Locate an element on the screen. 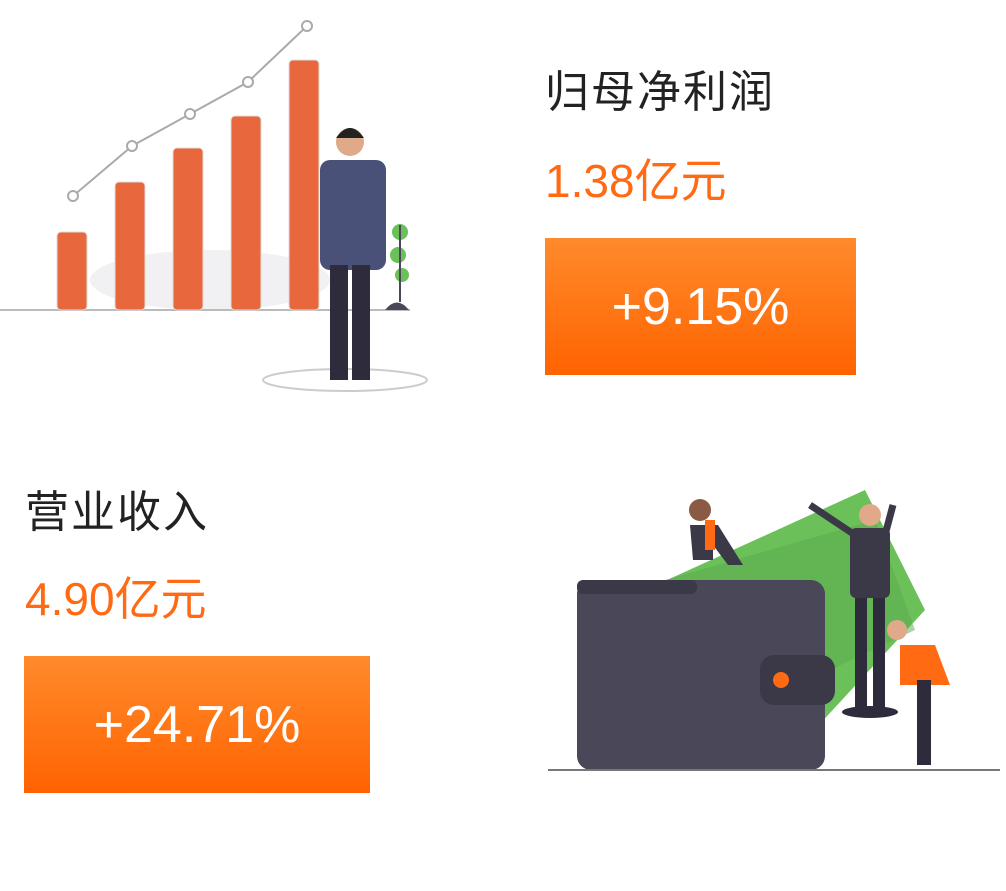  net-profit-change-badge: +9.15% is located at coordinates (700, 306).